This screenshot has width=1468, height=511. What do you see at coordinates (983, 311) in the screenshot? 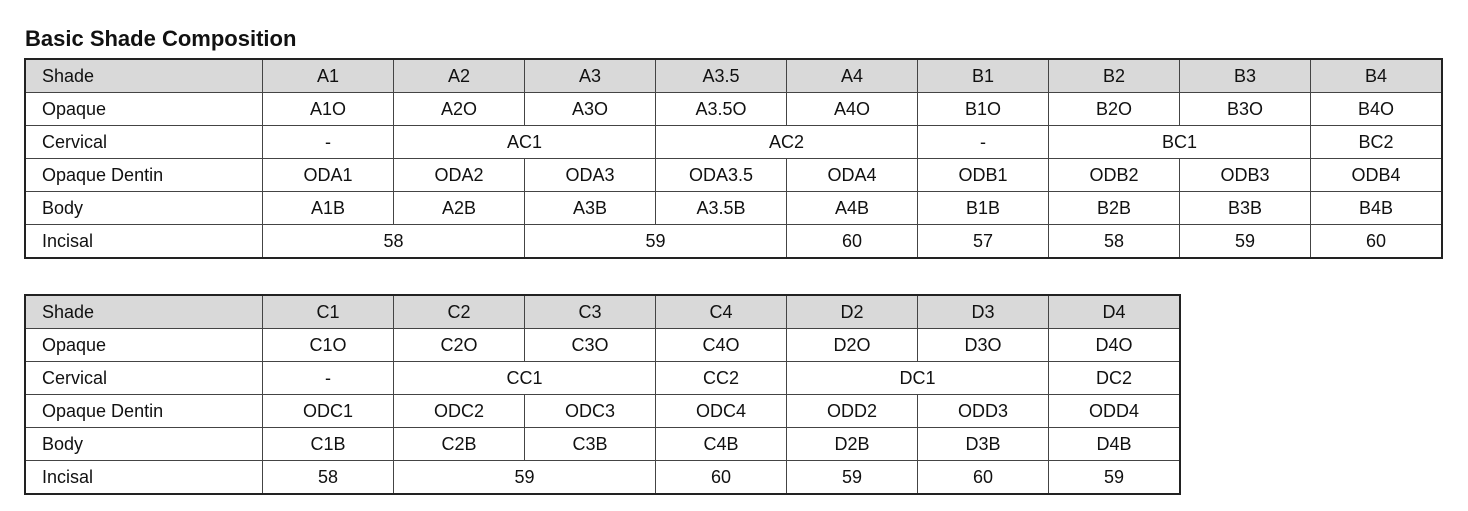
I see `cell: D3` at bounding box center [983, 311].